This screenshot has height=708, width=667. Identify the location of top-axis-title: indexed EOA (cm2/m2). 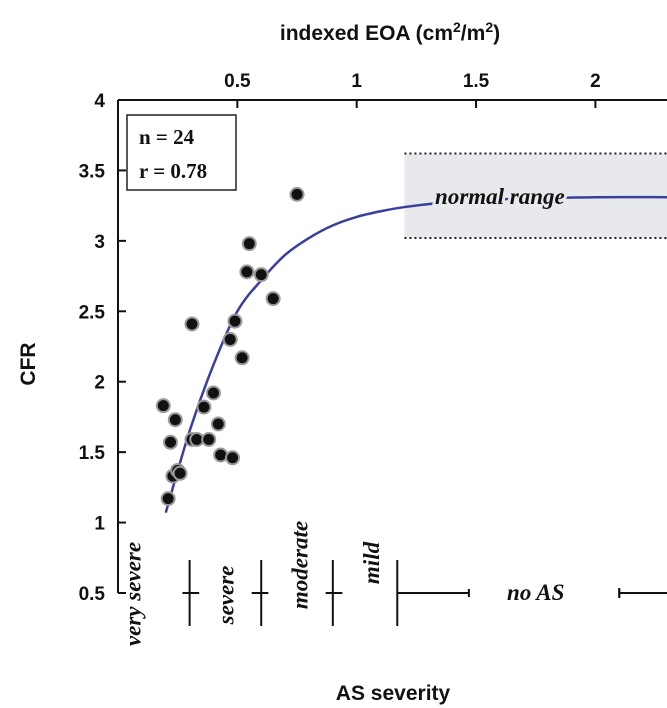
(390, 32).